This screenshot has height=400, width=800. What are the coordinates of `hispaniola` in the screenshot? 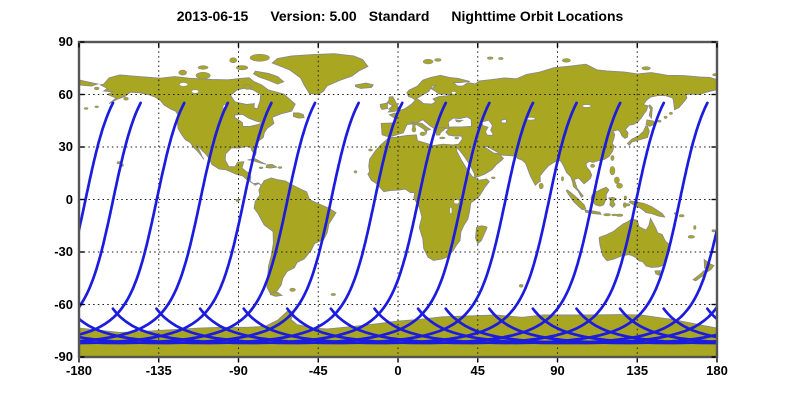 It's located at (271, 166).